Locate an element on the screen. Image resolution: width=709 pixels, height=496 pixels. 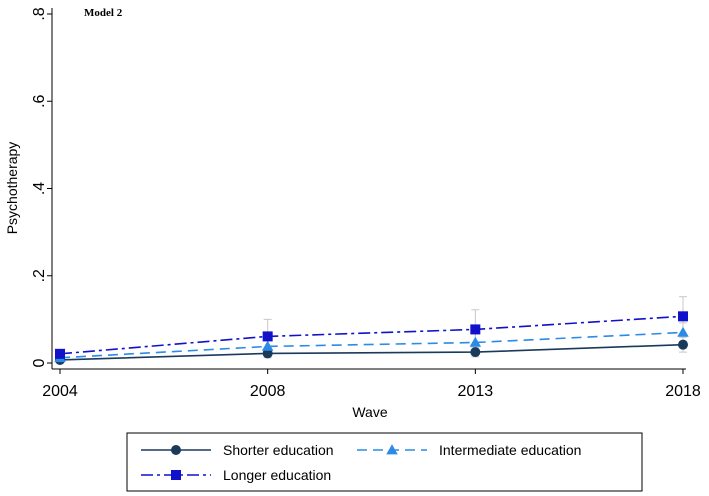
y-axis-label: Psychotherapy is located at coordinates (12, 188).